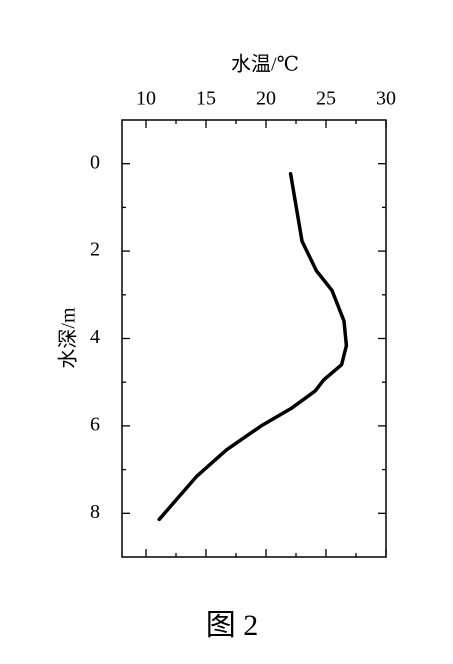 This screenshot has width=453, height=664. Describe the element at coordinates (95, 512) in the screenshot. I see `y-tick-label: 8` at that location.